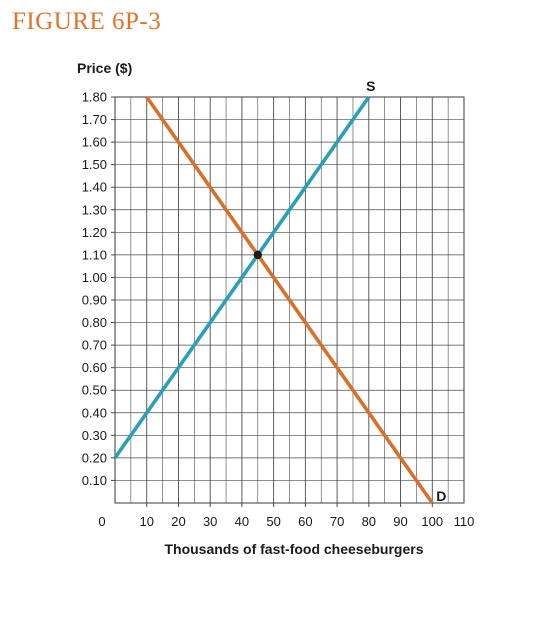  Describe the element at coordinates (273, 521) in the screenshot. I see `x-tick-label: 50` at that location.